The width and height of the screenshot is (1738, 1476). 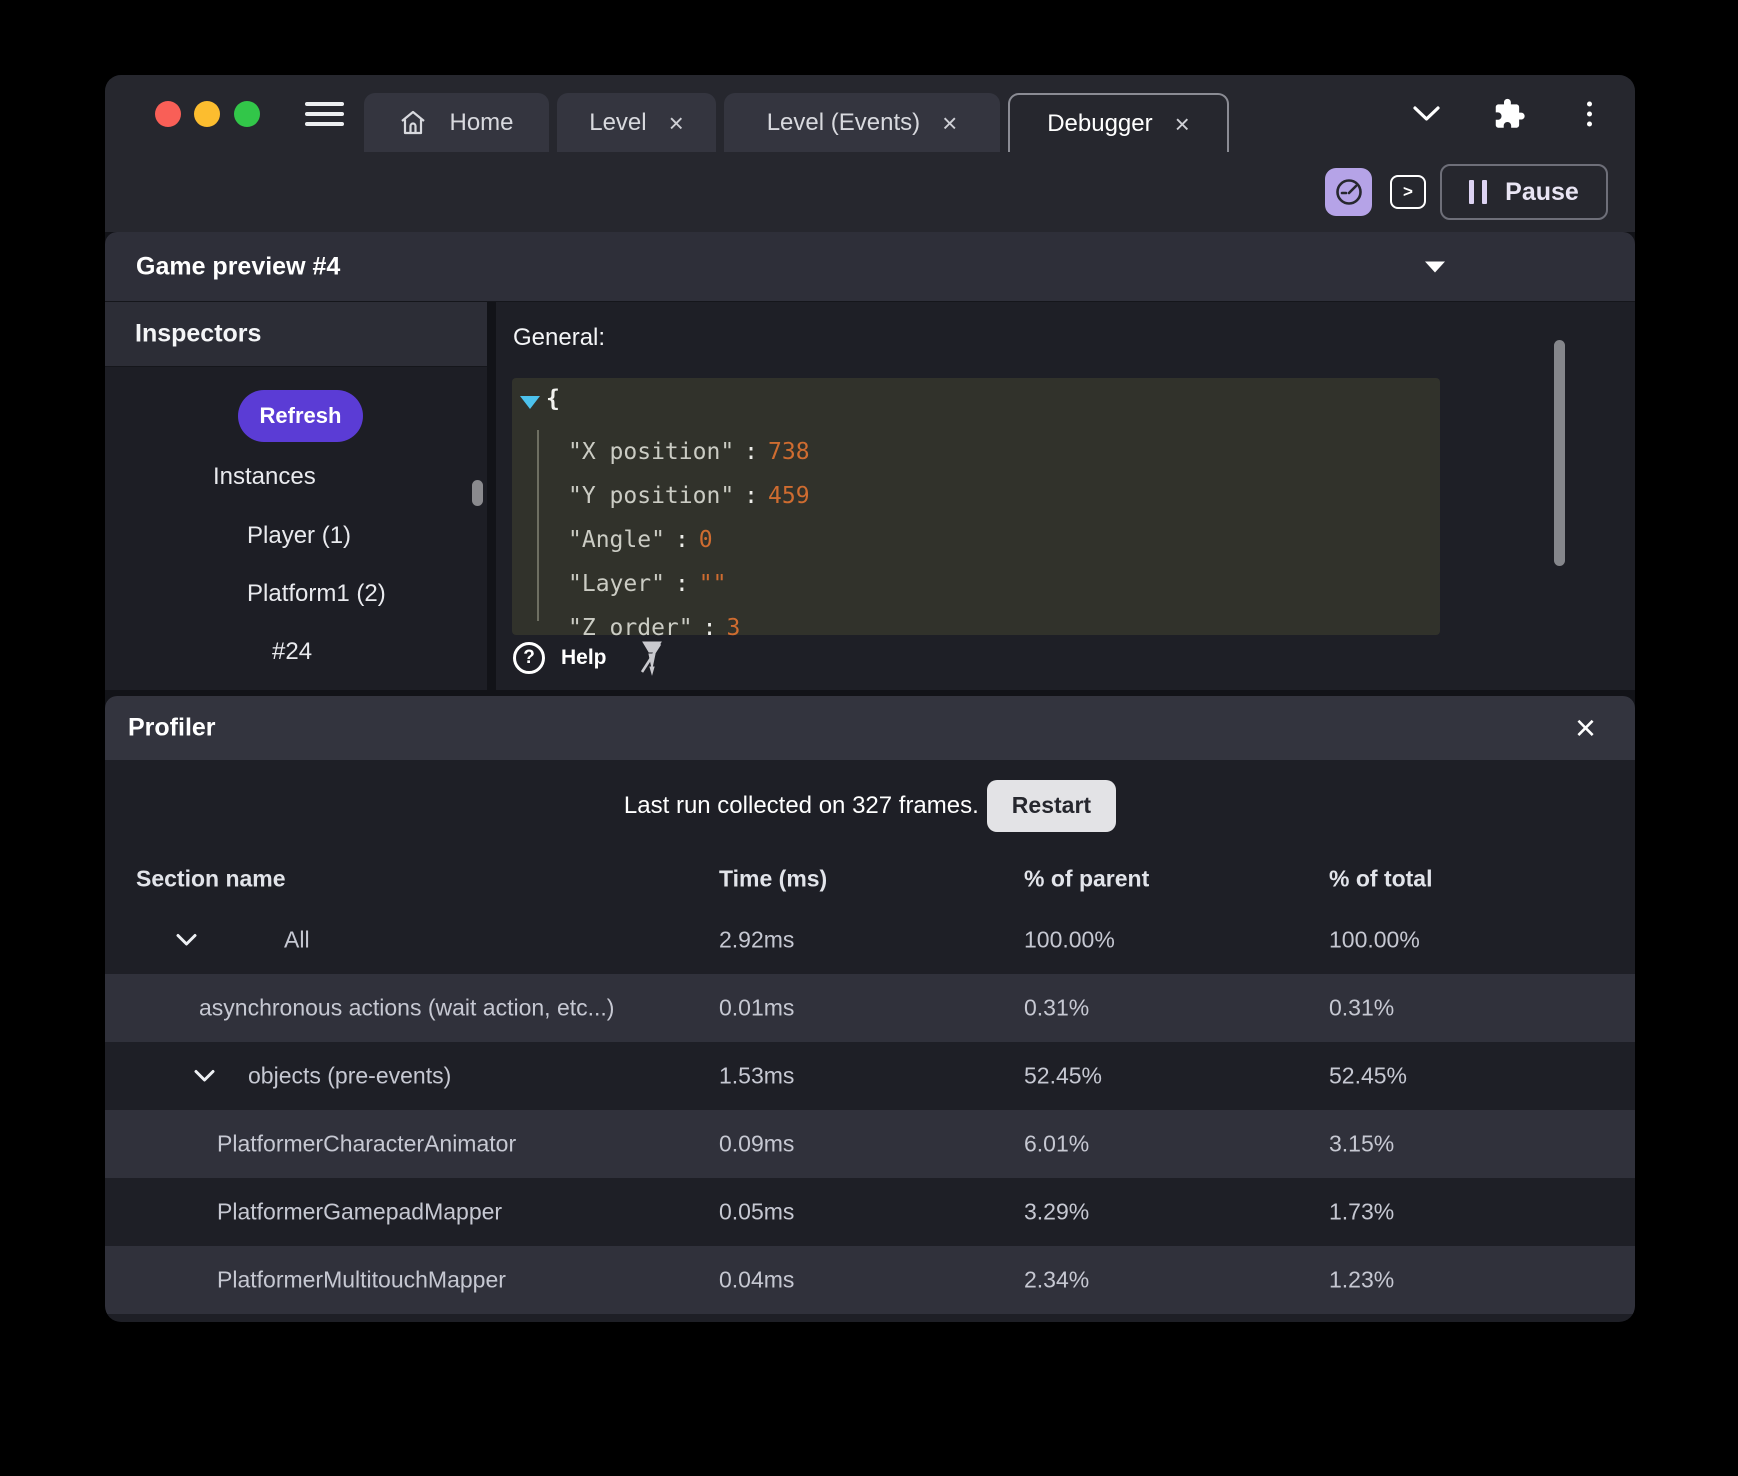 What do you see at coordinates (654, 628) in the screenshot?
I see `json-line-z-order: "Z order":3` at bounding box center [654, 628].